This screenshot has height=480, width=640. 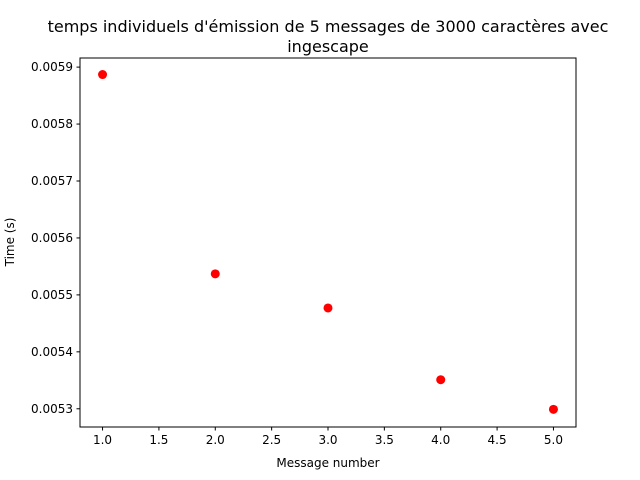 I want to click on x-tick-label: 3.0, so click(x=327, y=440).